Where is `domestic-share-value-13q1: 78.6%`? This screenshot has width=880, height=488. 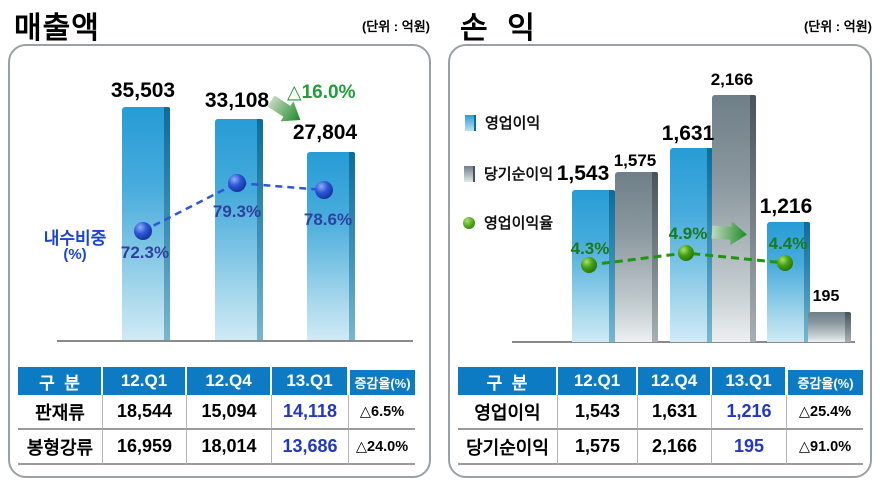
domestic-share-value-13q1: 78.6% is located at coordinates (328, 219).